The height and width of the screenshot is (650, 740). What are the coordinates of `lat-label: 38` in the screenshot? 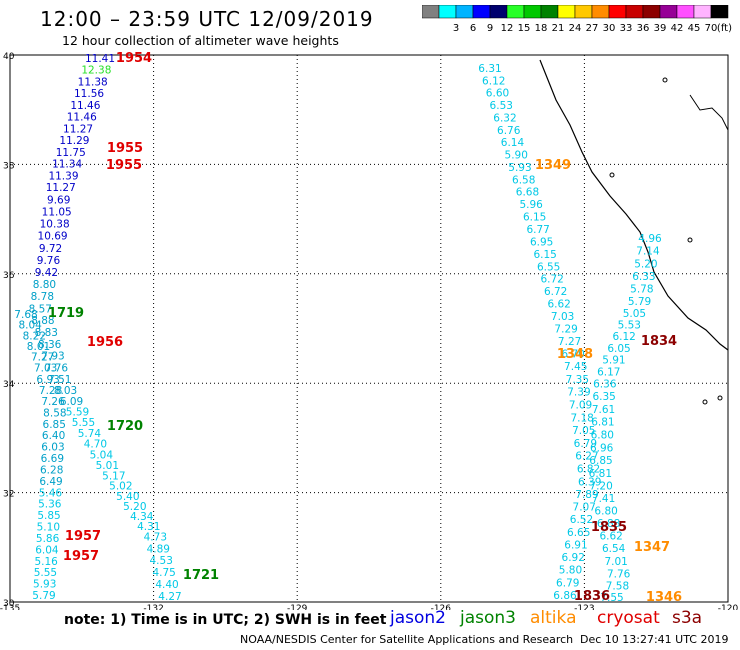 It's located at (9, 166).